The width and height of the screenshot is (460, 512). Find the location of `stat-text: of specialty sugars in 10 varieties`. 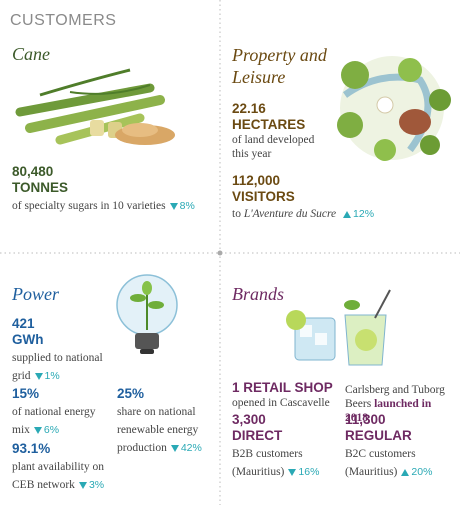

stat-text: of specialty sugars in 10 varieties is located at coordinates (89, 206).